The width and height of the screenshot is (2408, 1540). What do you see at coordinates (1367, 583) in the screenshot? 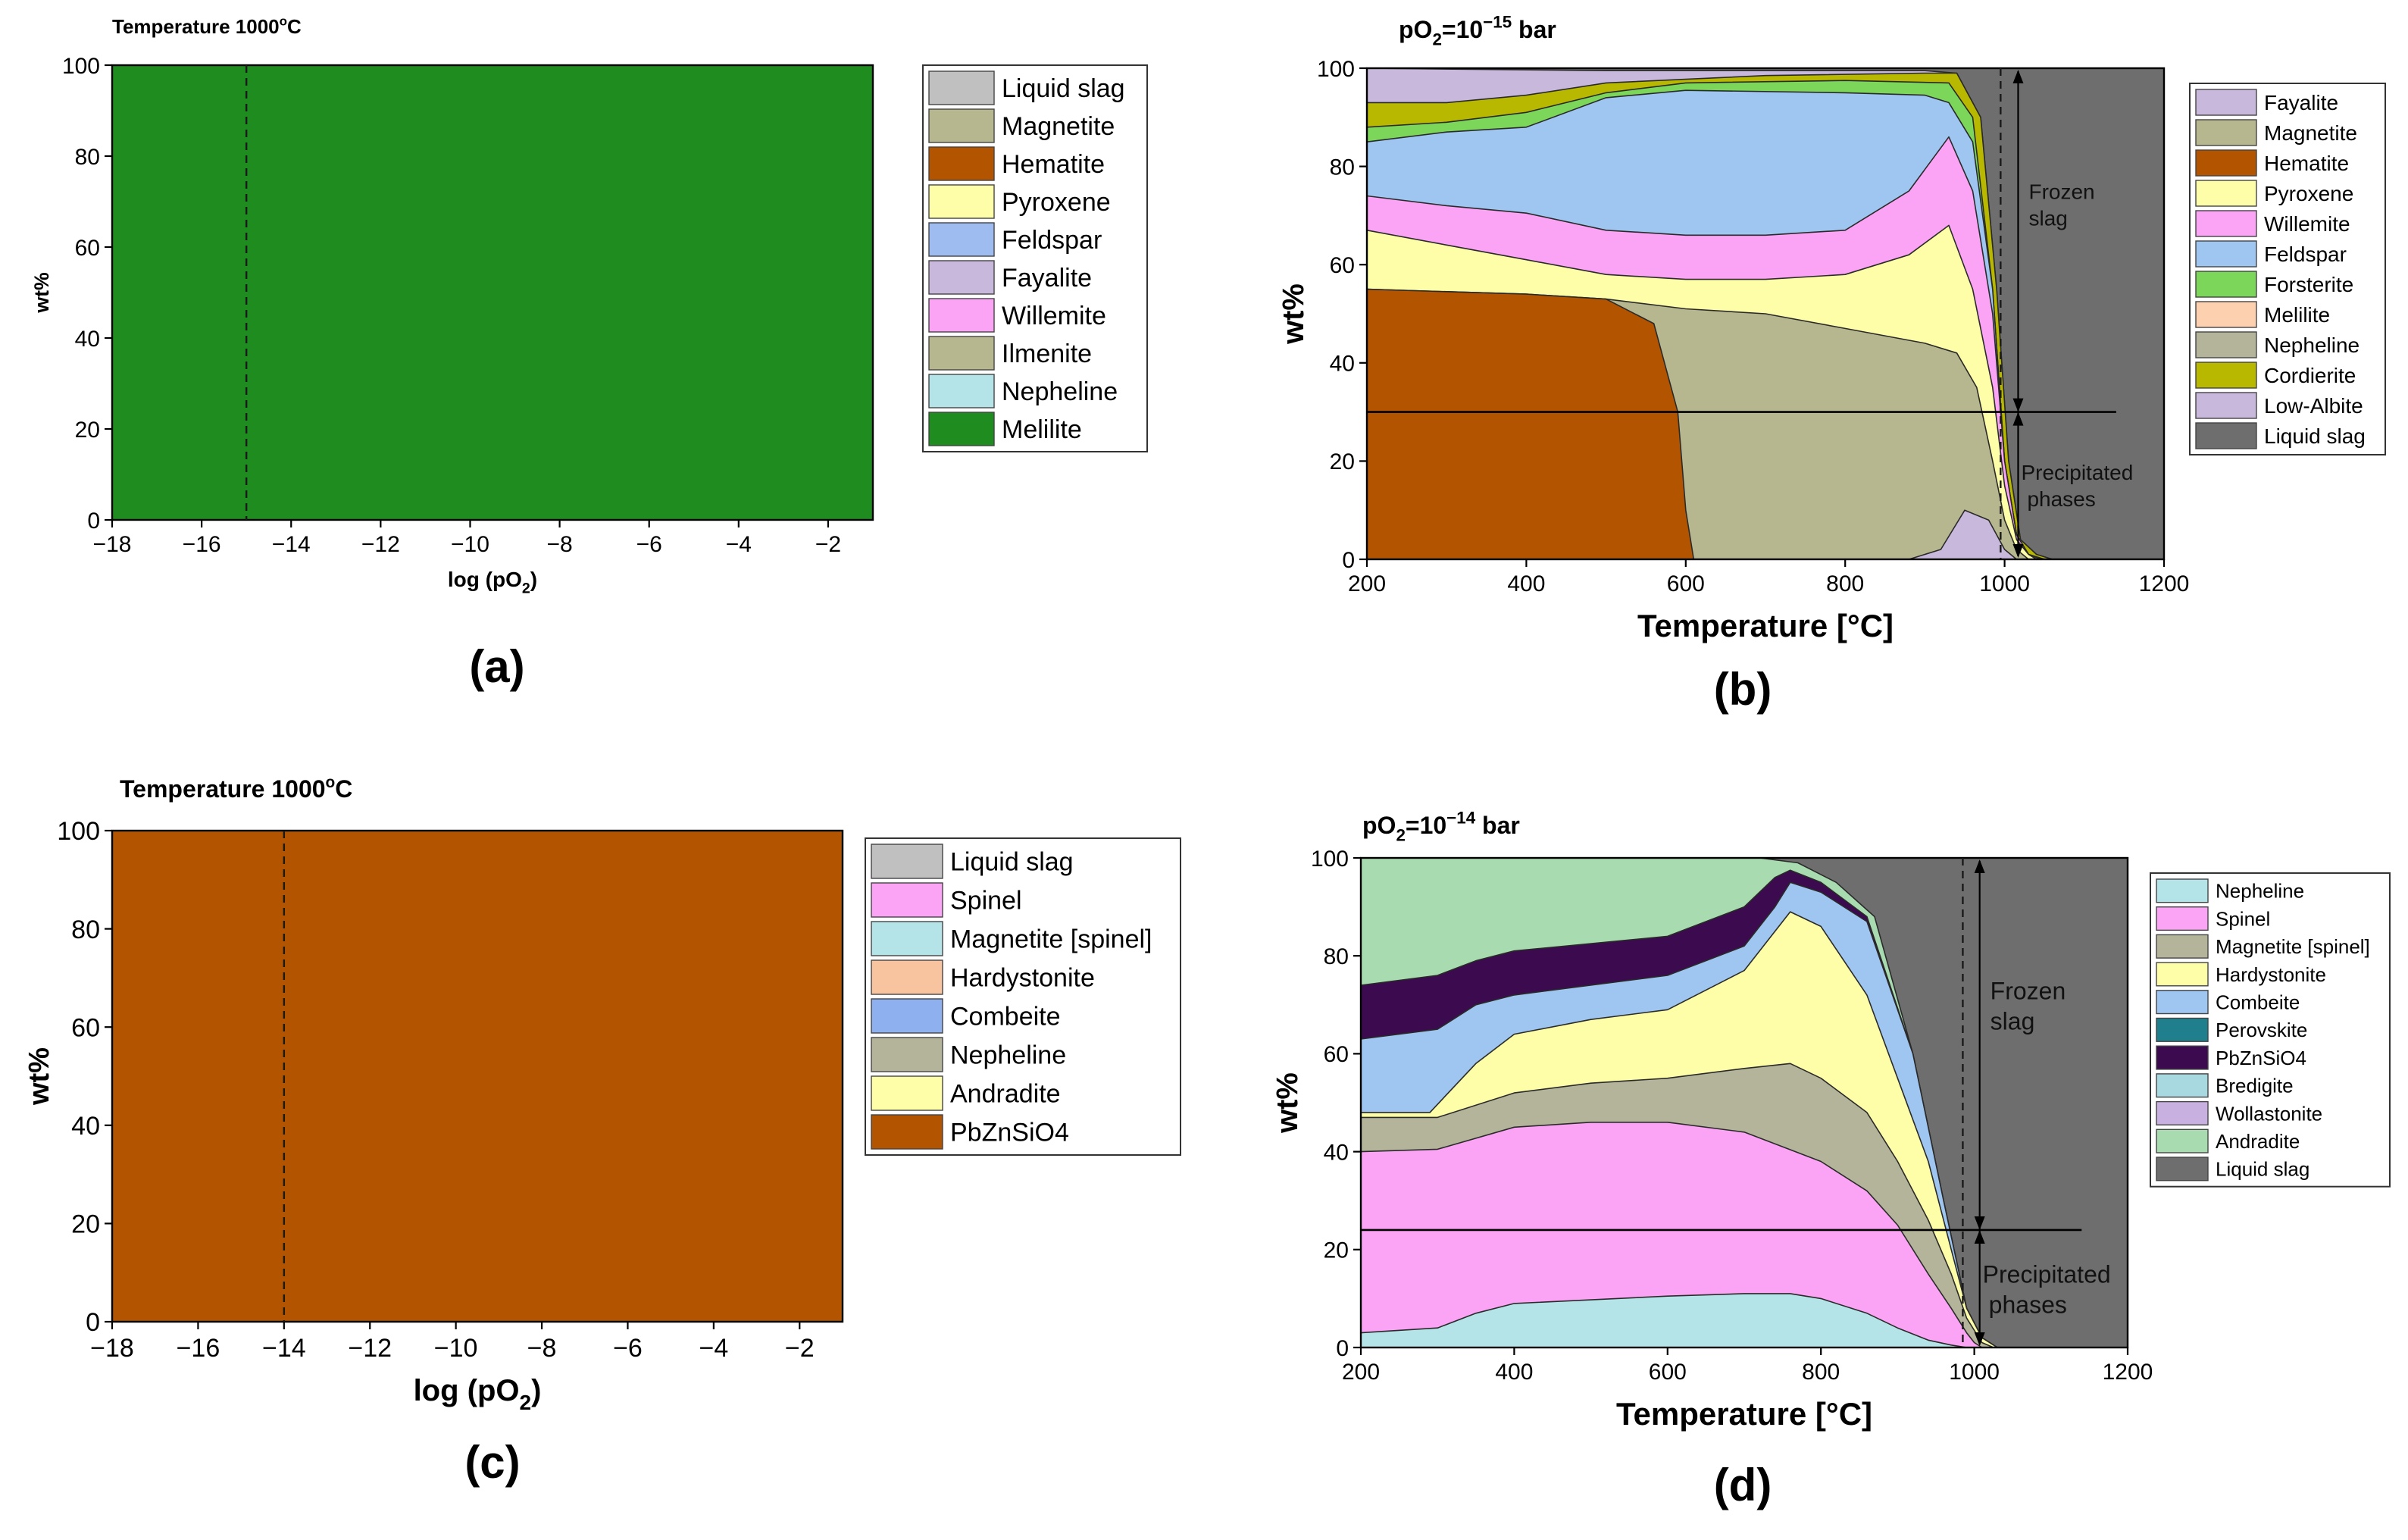
I see `x-tick-label: 200` at bounding box center [1367, 583].